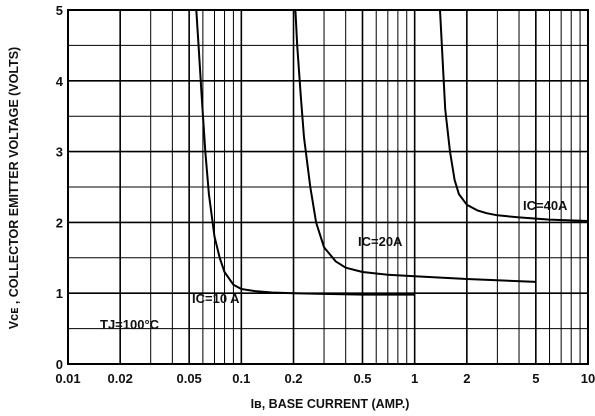 The image size is (595, 416). I want to click on y-tick-label: 4, so click(60, 81).